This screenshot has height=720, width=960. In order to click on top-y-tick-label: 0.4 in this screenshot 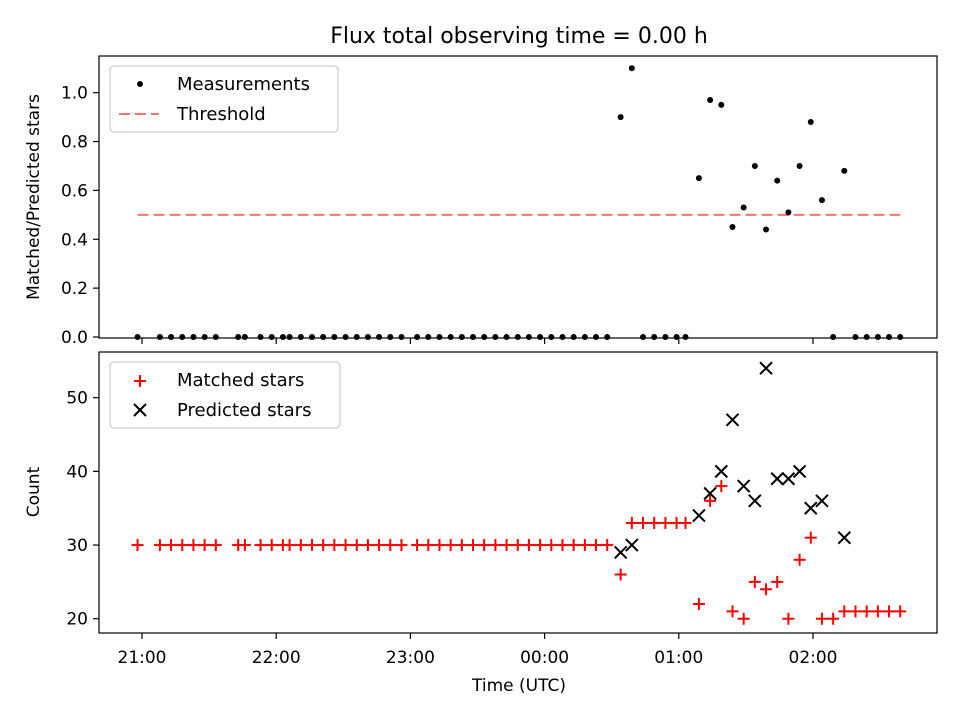, I will do `click(74, 240)`.